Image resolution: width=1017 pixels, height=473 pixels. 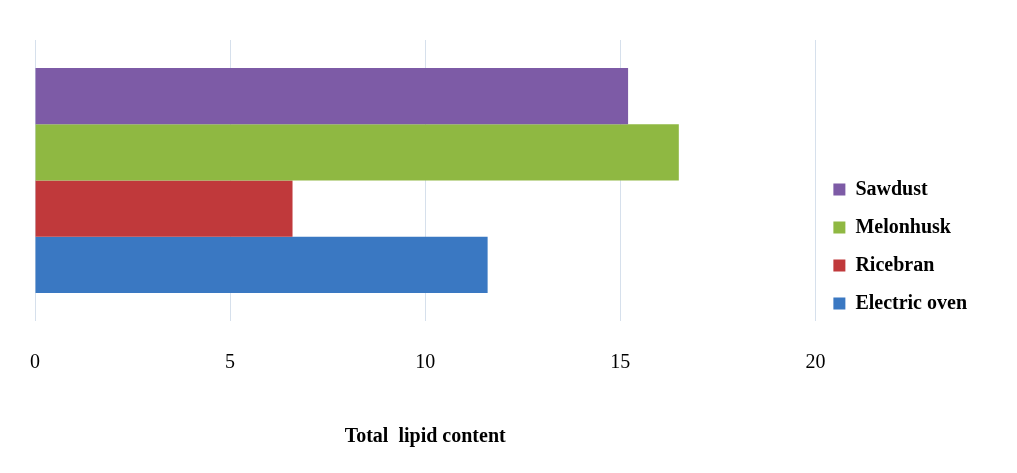 What do you see at coordinates (815, 361) in the screenshot?
I see `x-tick-label: 20` at bounding box center [815, 361].